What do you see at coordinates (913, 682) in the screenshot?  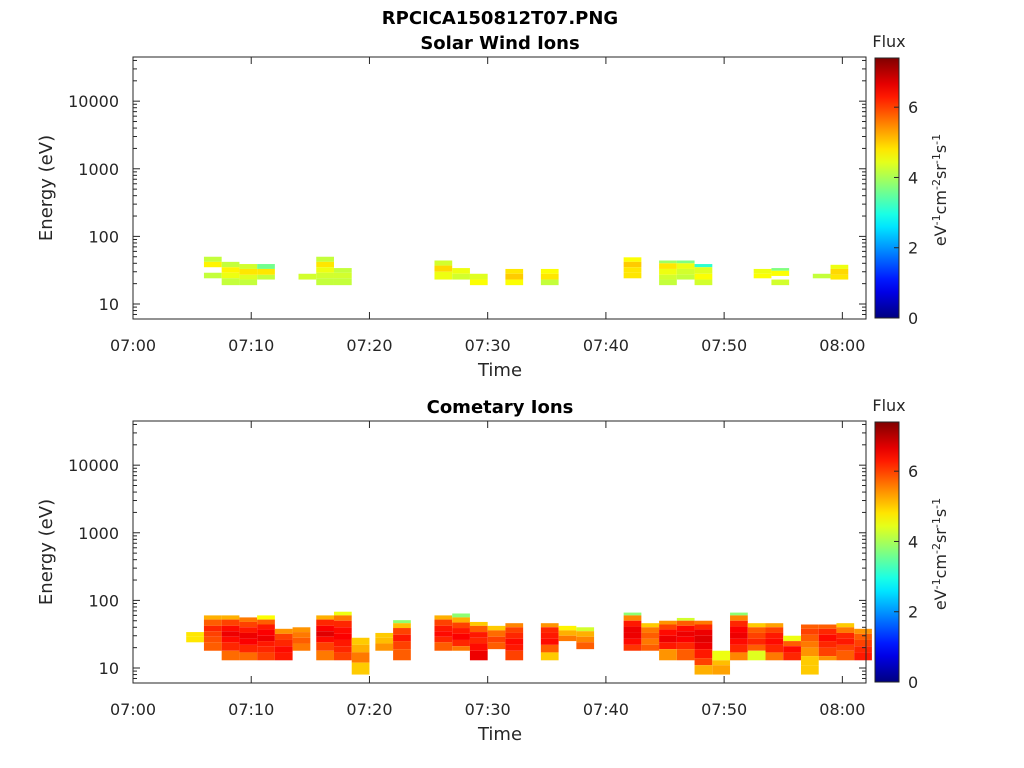 I see `colorbar-tick-label: 0` at bounding box center [913, 682].